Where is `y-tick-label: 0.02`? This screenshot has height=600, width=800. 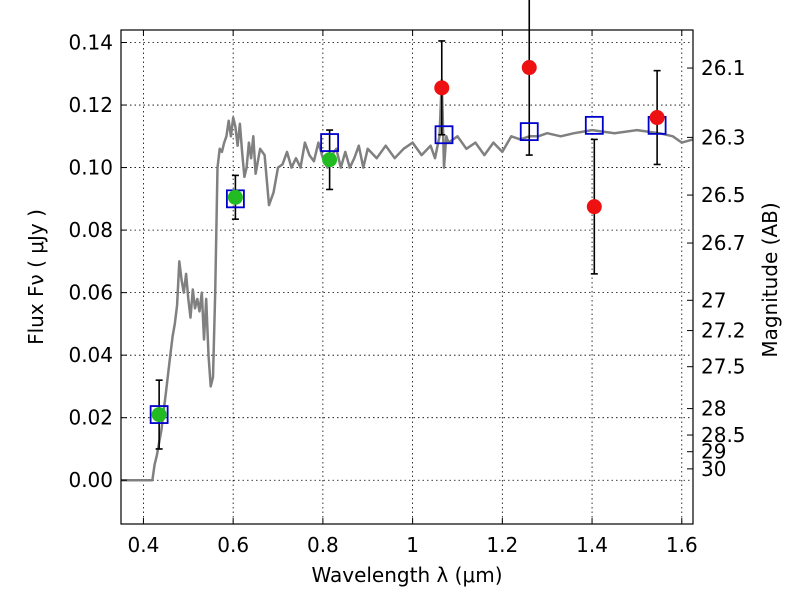 y-tick-label: 0.02 is located at coordinates (90, 418).